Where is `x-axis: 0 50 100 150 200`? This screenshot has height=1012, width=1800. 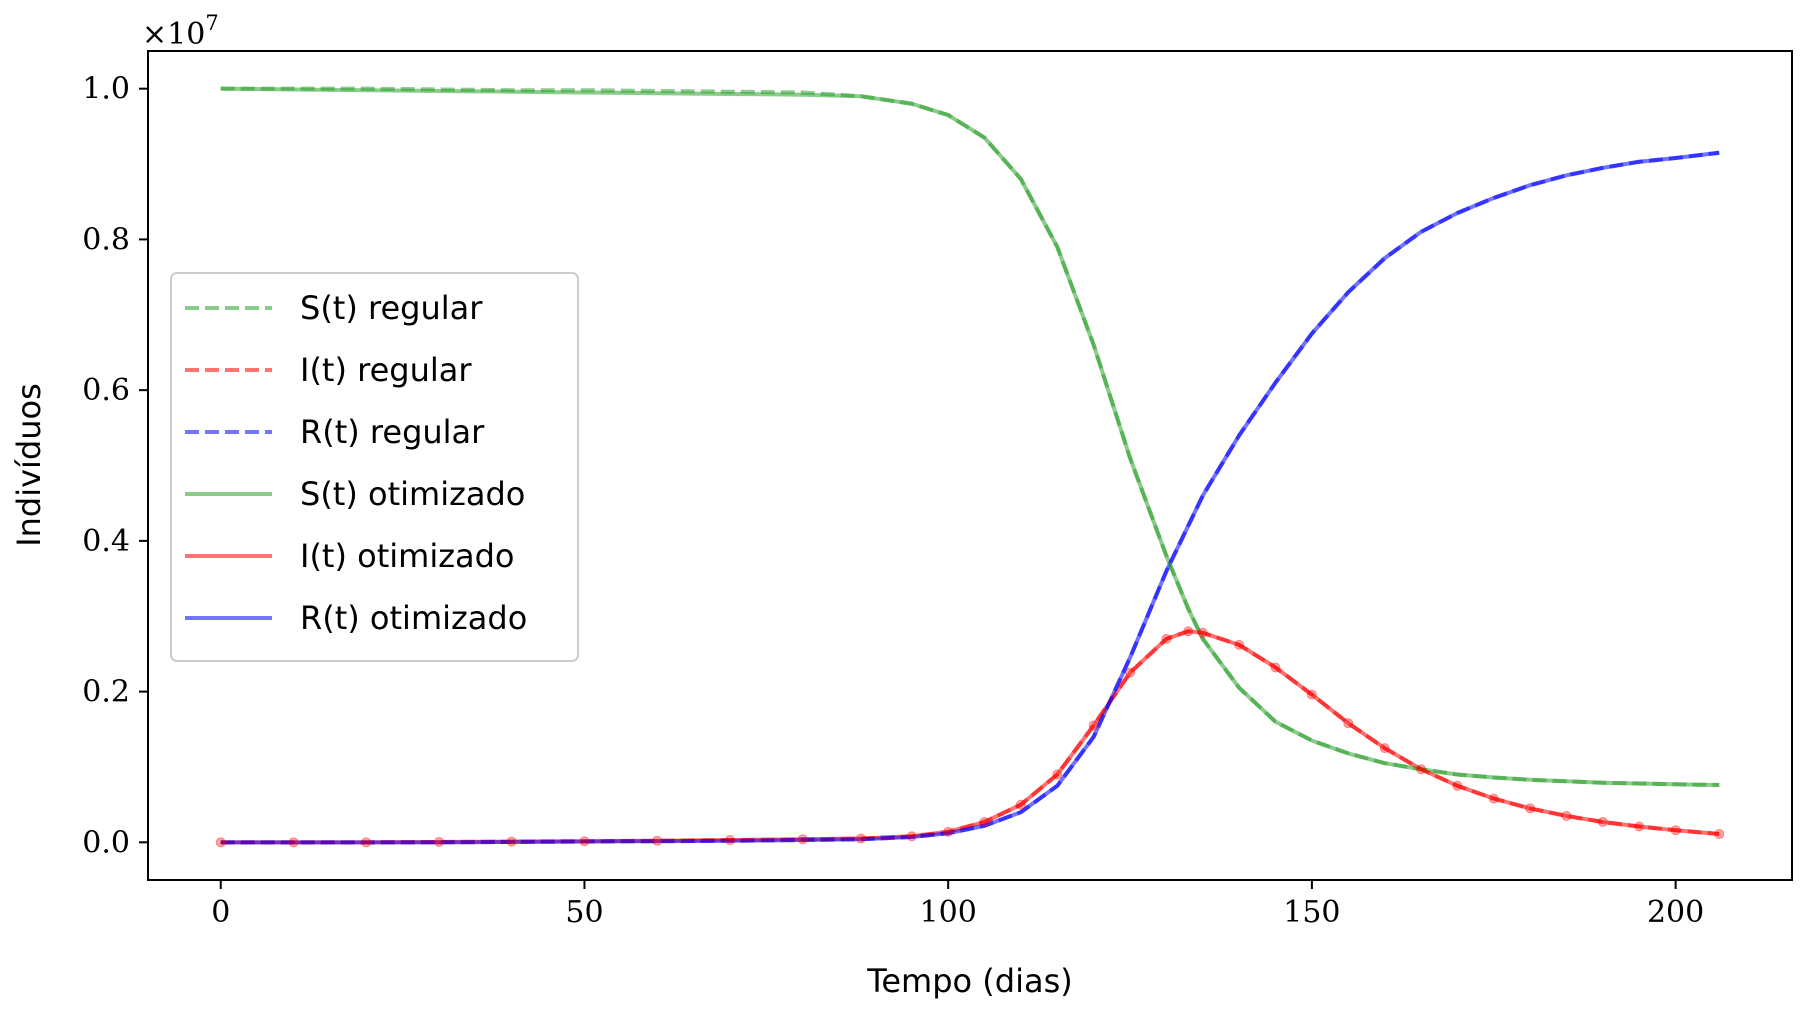 x-axis: 0 50 100 150 200 is located at coordinates (957, 905).